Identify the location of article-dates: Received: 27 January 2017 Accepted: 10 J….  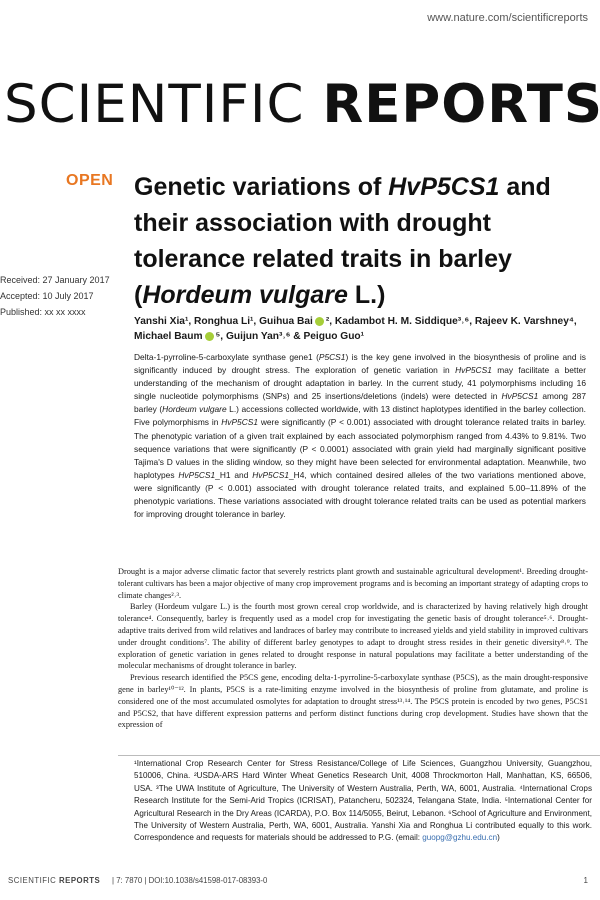
(56, 296).